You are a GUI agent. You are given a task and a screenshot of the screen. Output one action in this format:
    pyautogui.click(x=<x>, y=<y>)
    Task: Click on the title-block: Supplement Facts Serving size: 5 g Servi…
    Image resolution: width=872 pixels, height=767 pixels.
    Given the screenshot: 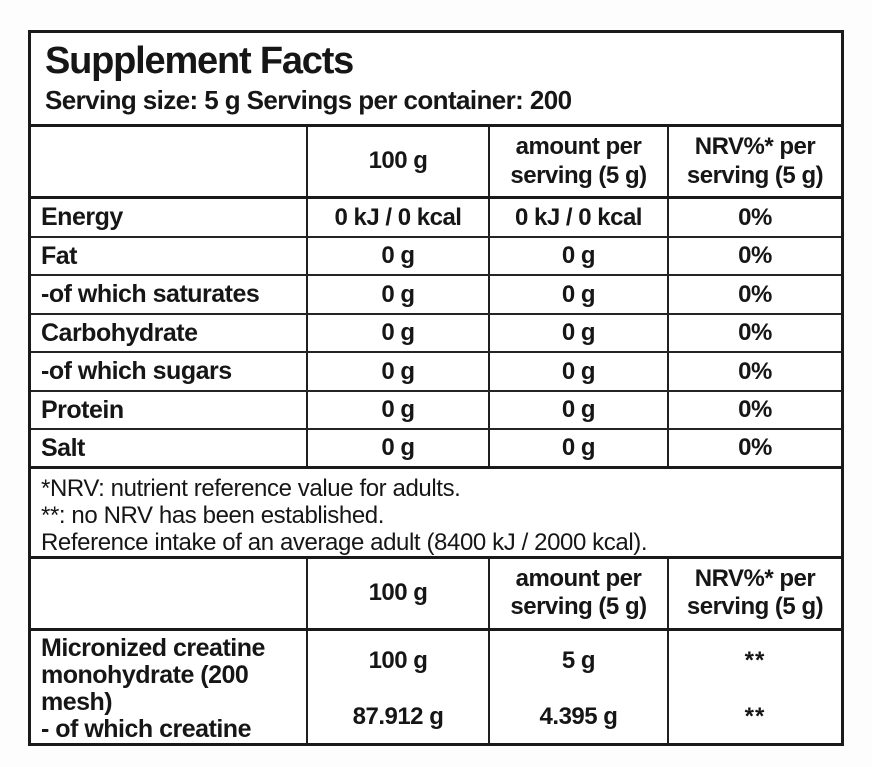 What is the action you would take?
    pyautogui.click(x=436, y=80)
    